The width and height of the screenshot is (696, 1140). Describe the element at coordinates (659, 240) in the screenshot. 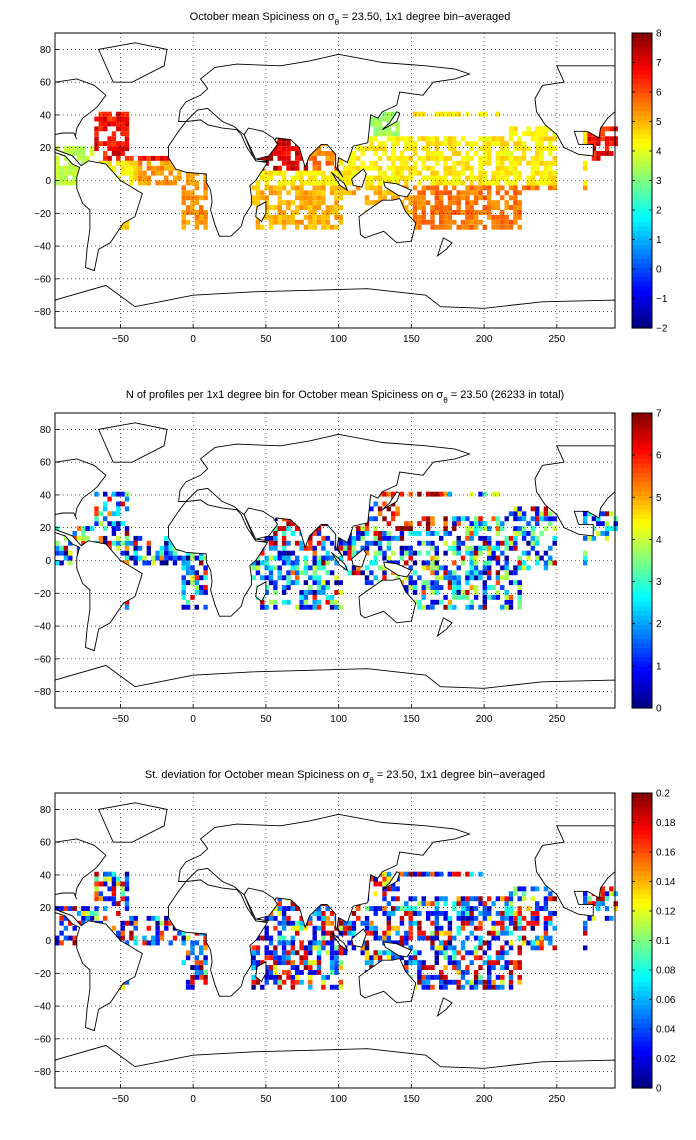

I see `colorbar-tick-label: 1` at that location.